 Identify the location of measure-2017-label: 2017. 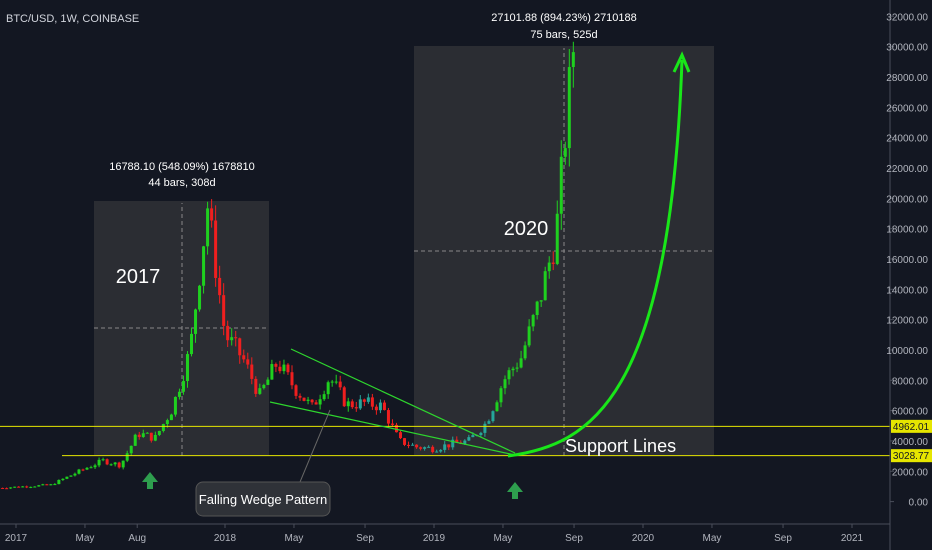
(138, 277).